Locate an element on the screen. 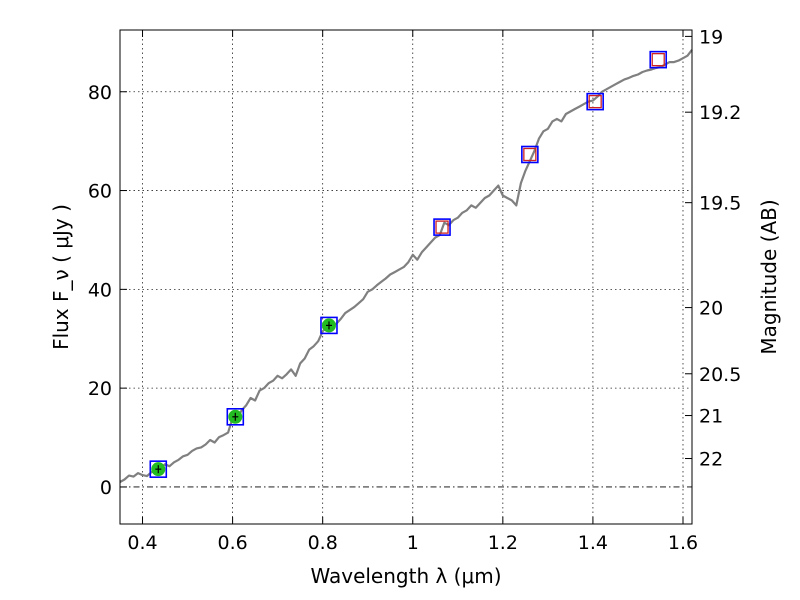 The image size is (800, 600). y-axis-label: Flux F_ν ( μJy ) is located at coordinates (61, 277).